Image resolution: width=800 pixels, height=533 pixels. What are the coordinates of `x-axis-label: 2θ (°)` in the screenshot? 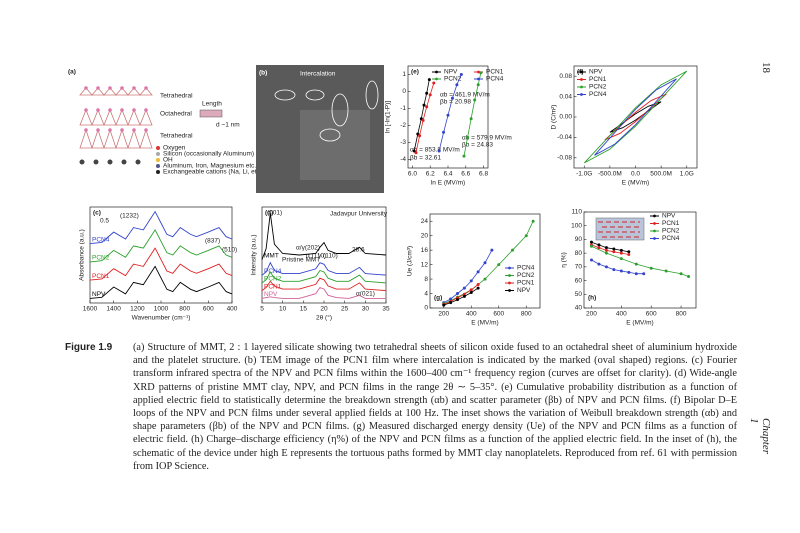 It's located at (324, 318).